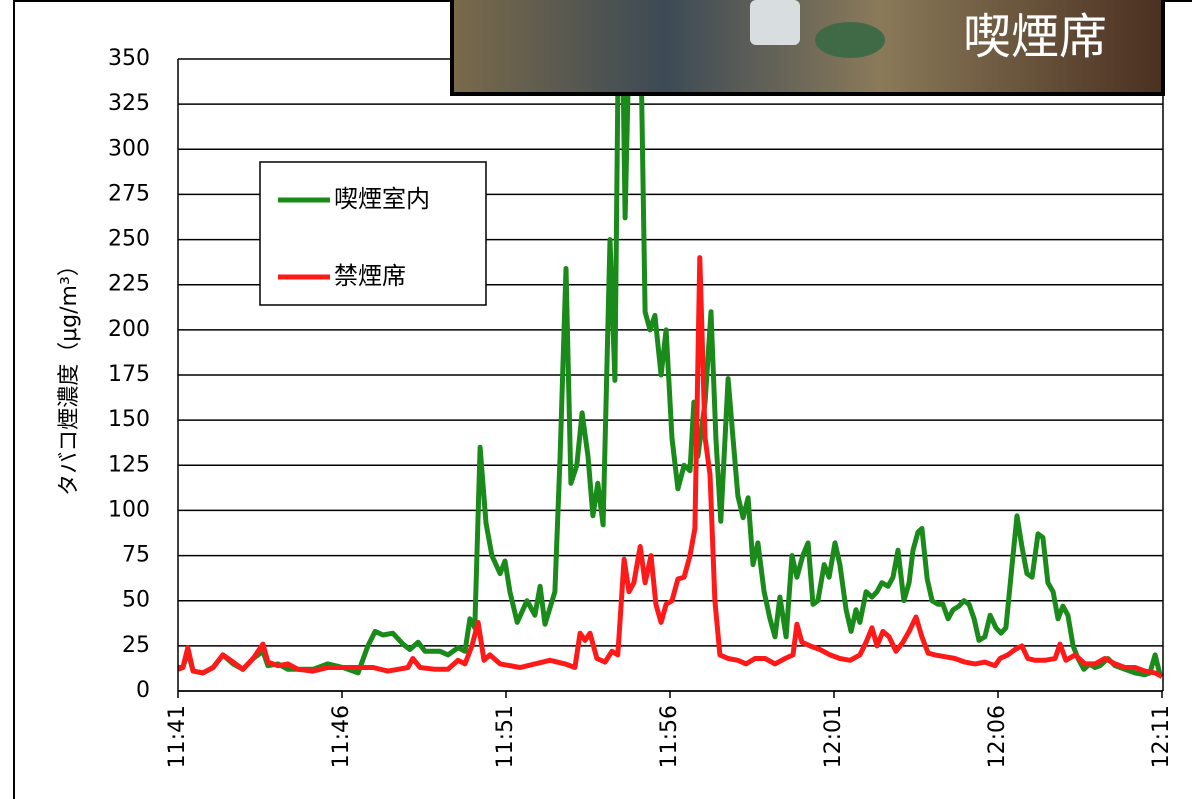 This screenshot has width=1192, height=799. What do you see at coordinates (129, 103) in the screenshot?
I see `y-tick-label: 325` at bounding box center [129, 103].